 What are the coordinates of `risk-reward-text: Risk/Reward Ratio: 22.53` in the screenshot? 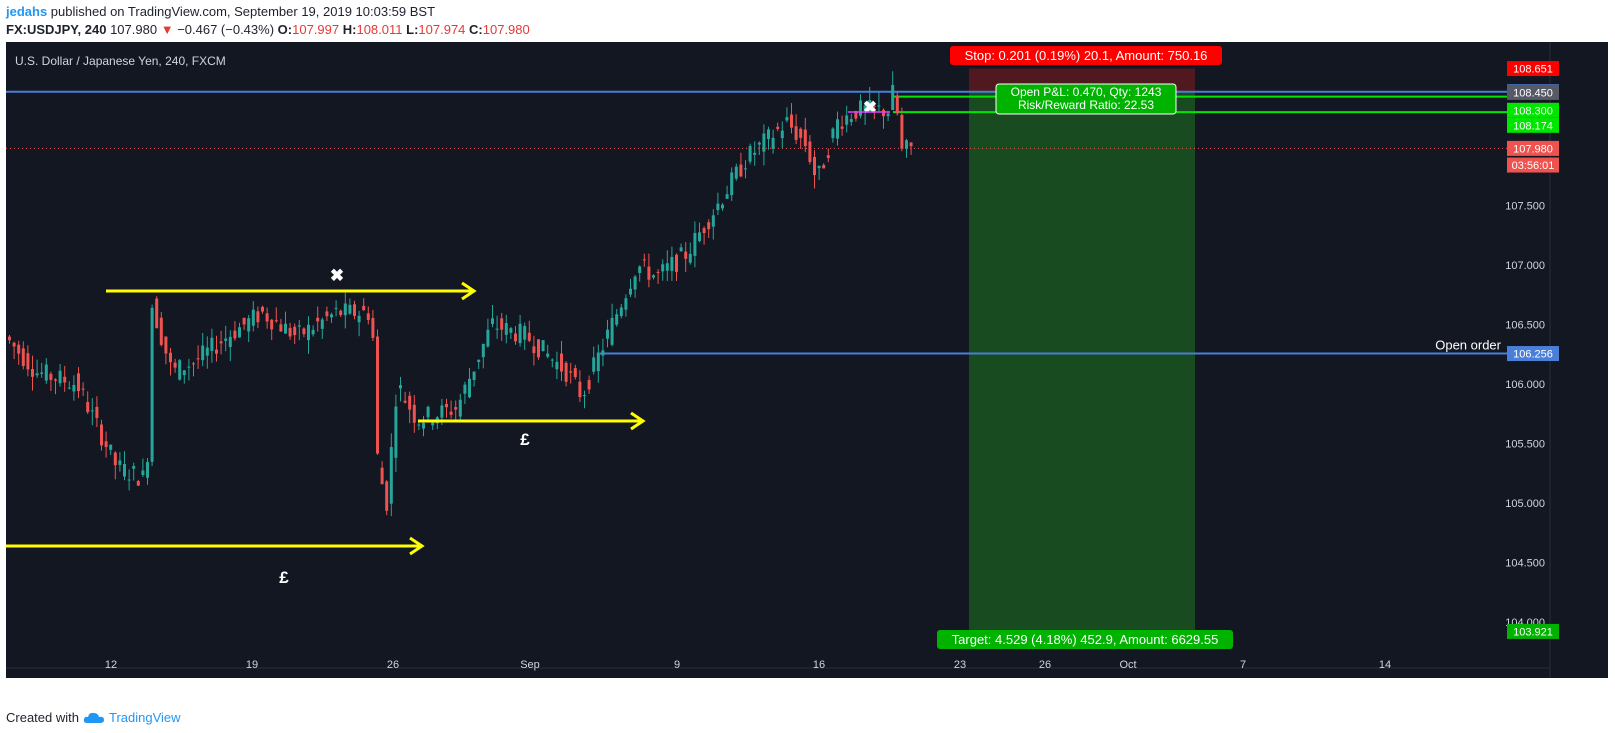 It's located at (1086, 105).